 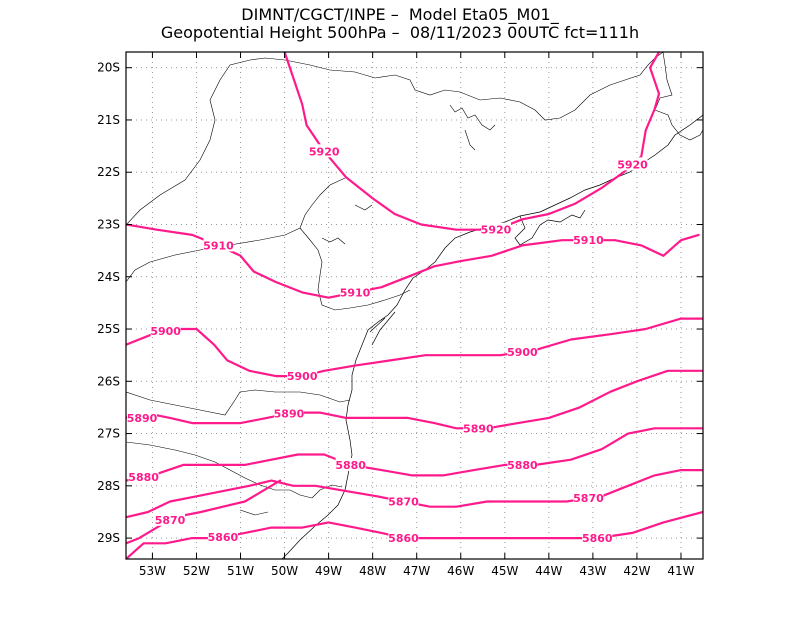 What do you see at coordinates (592, 571) in the screenshot?
I see `x-tick-label: 43W` at bounding box center [592, 571].